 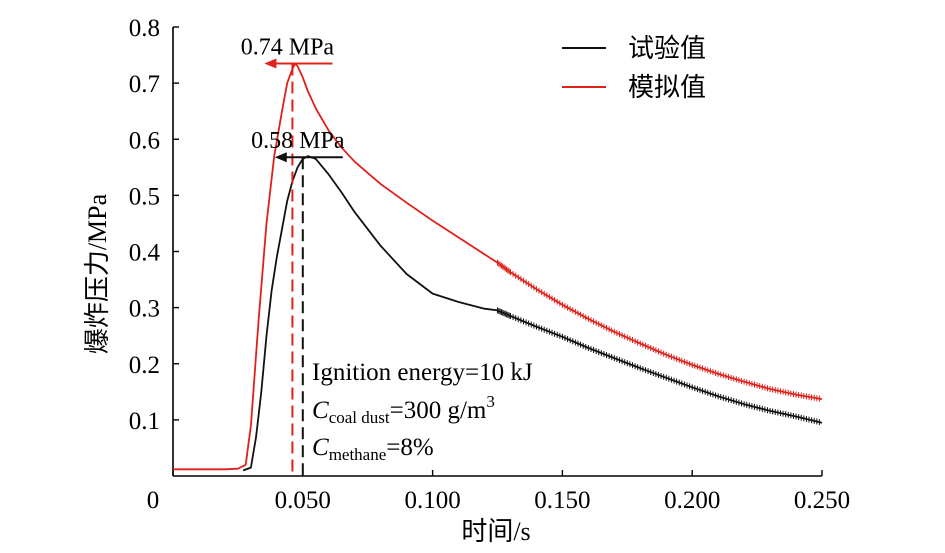 What do you see at coordinates (145, 253) in the screenshot?
I see `y-tick-label: 0.4` at bounding box center [145, 253].